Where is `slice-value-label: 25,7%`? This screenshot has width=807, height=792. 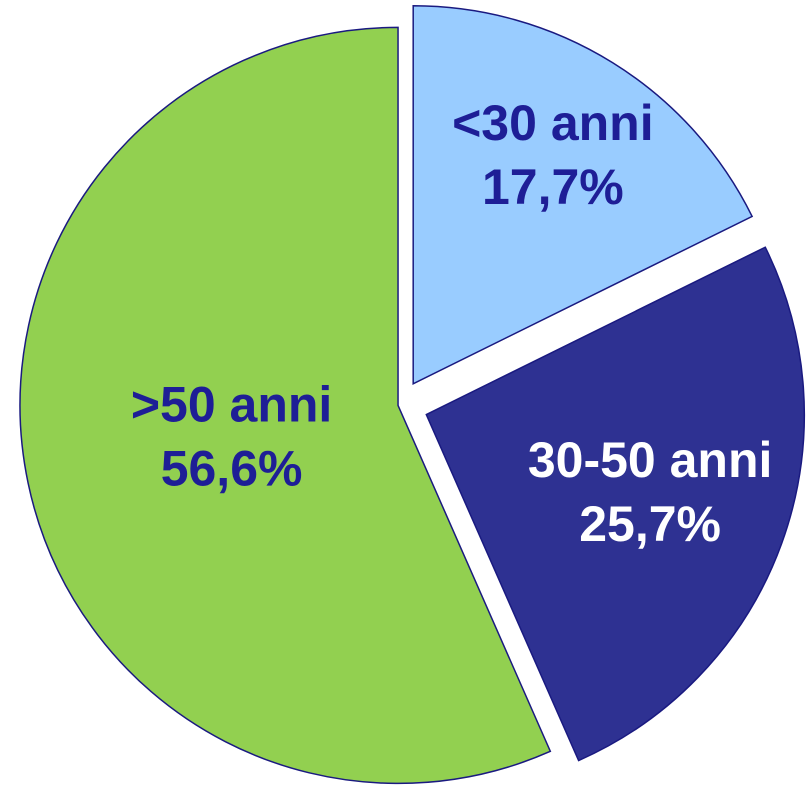 slice-value-label: 25,7% is located at coordinates (650, 524).